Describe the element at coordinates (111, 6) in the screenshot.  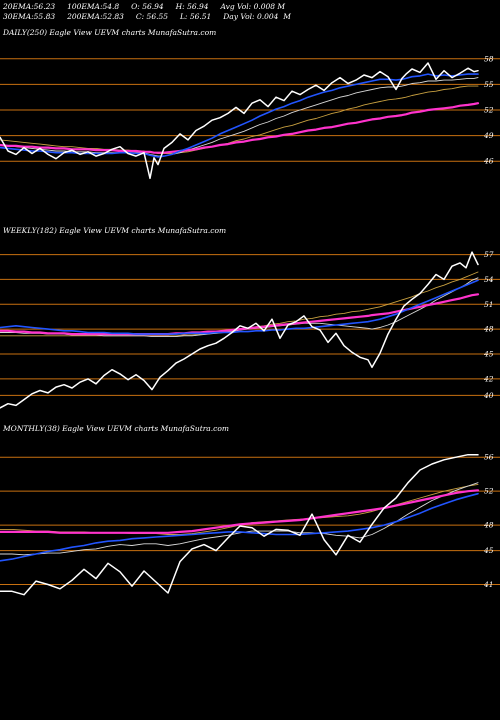
I see `ema100-value: 54.8` at that location.